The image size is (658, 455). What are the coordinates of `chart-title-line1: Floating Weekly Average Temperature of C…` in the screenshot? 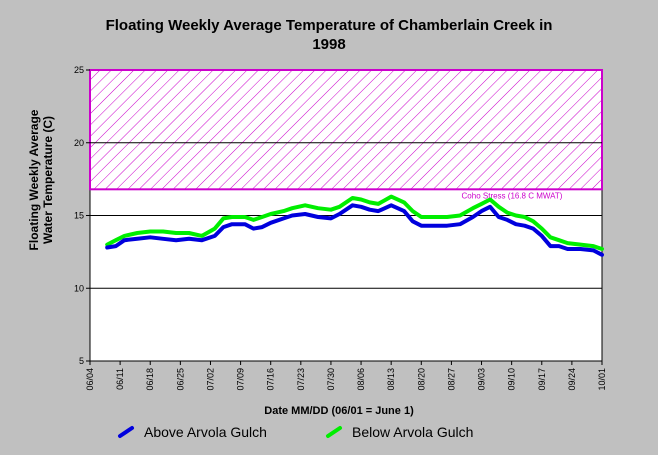 It's located at (329, 25).